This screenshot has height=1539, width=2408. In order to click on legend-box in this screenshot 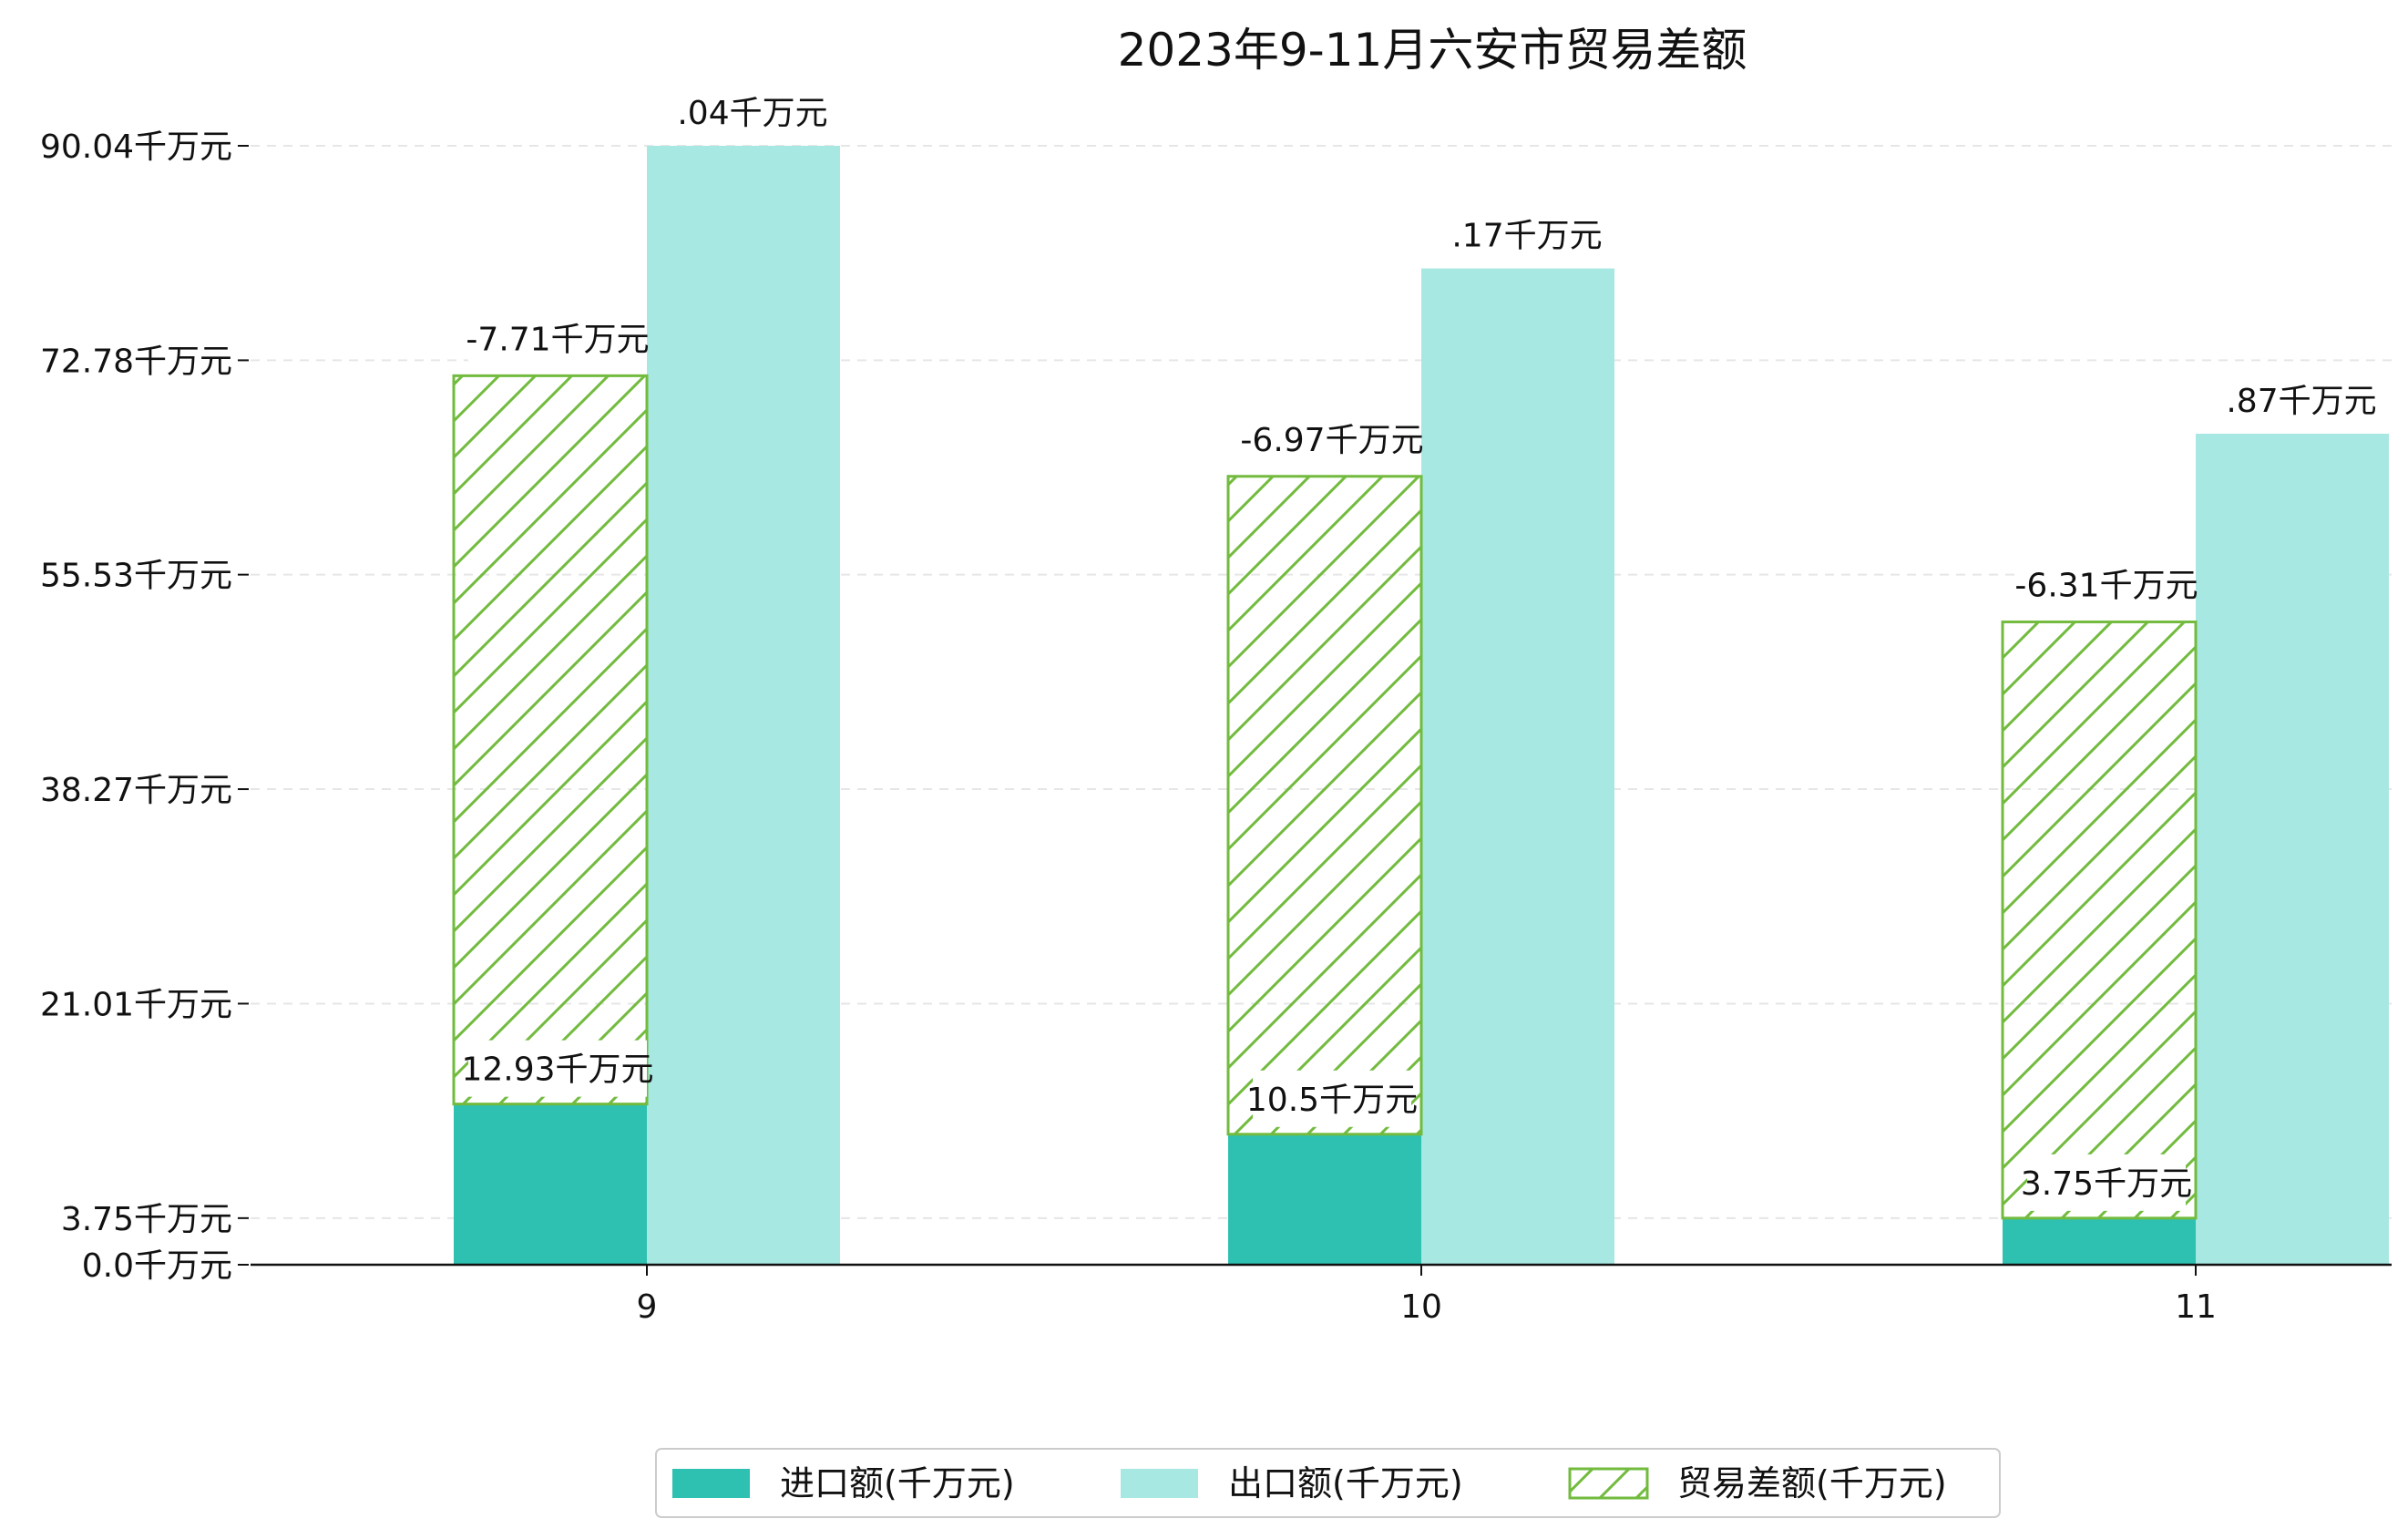, I will do `click(1328, 1483)`.